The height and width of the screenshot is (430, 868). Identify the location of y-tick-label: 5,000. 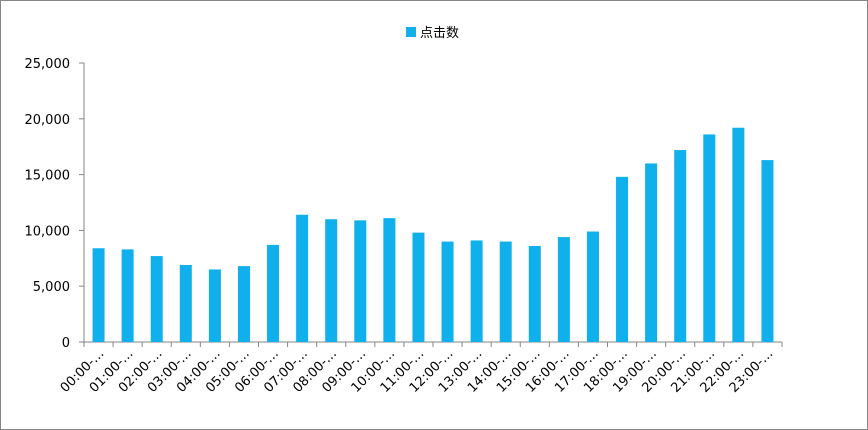
(51, 287).